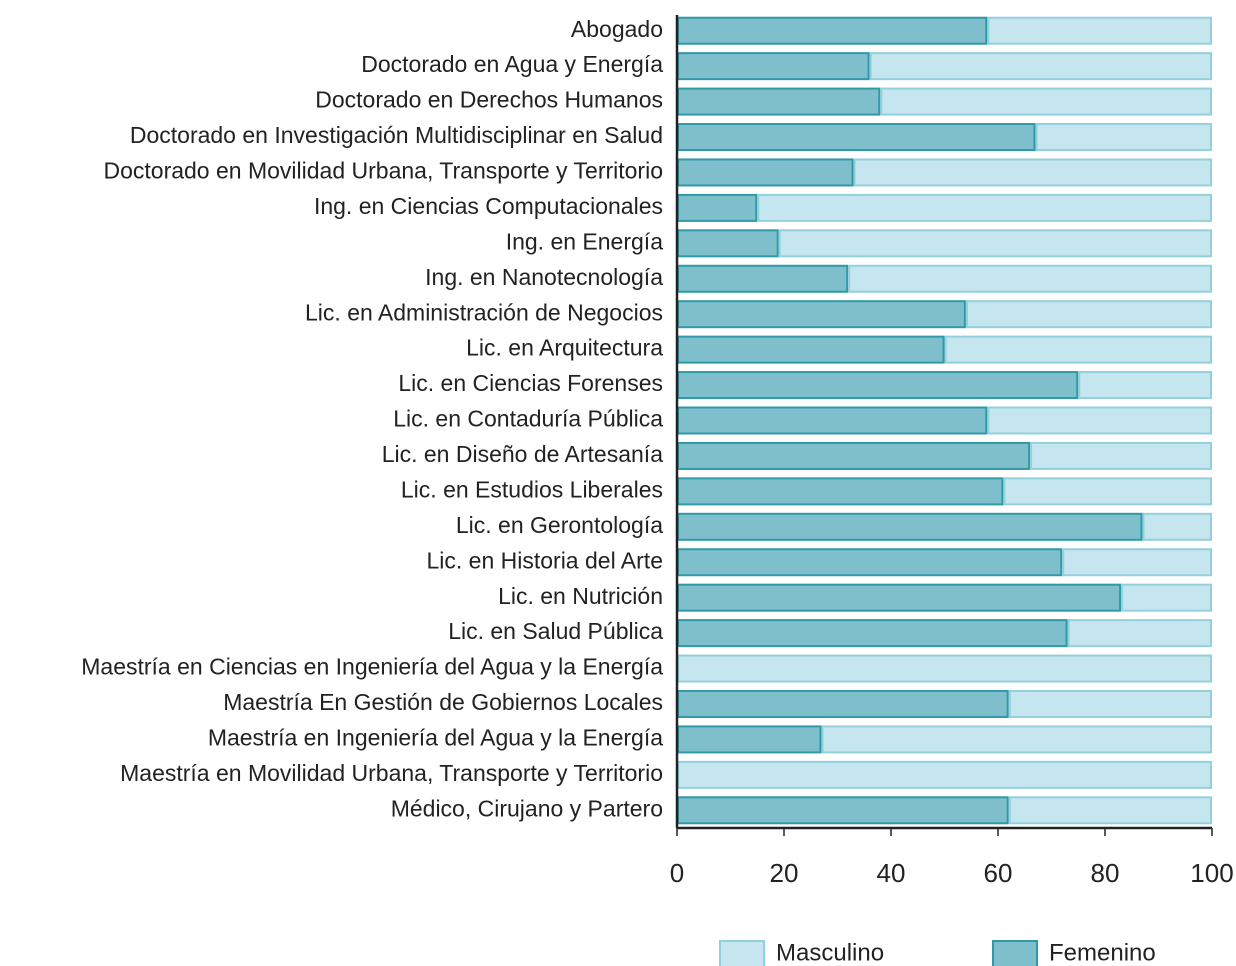 This screenshot has width=1236, height=966. Describe the element at coordinates (532, 489) in the screenshot. I see `y-tick-label: Lic. en Estudios Liberales` at that location.